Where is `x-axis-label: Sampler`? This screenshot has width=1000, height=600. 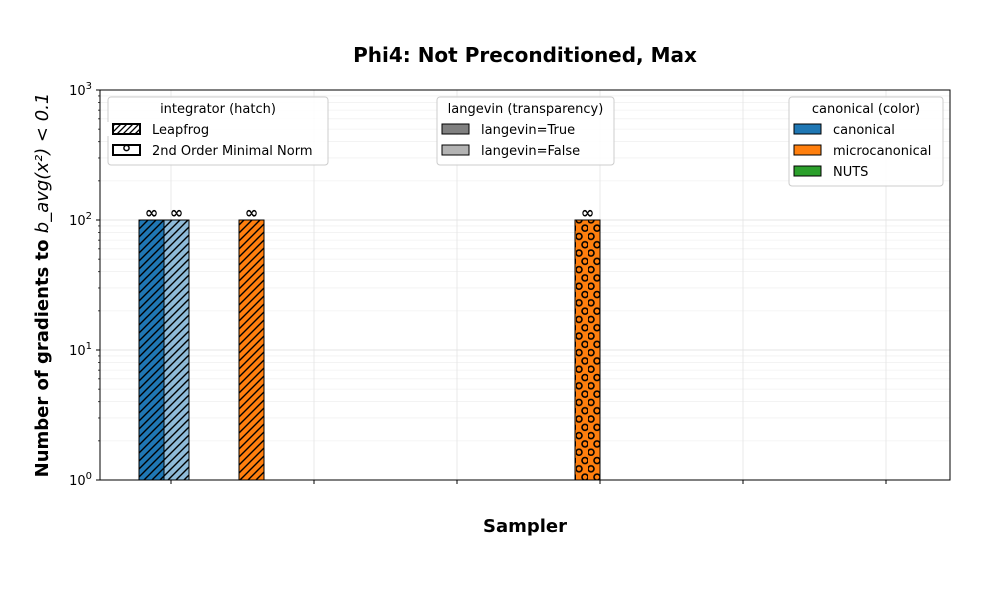
x-axis-label: Sampler is located at coordinates (525, 526).